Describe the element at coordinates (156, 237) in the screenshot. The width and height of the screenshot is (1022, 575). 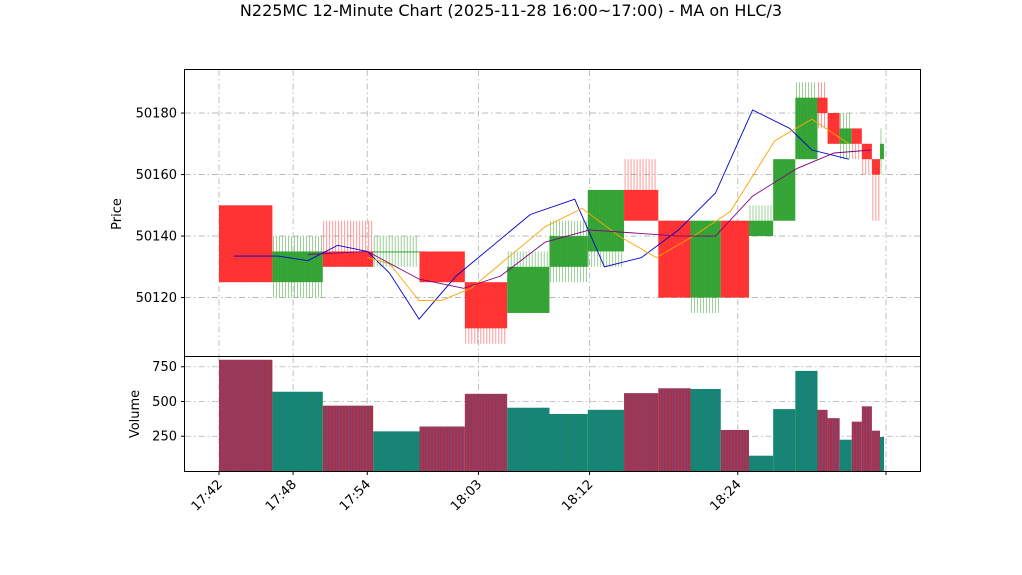
I see `price-tick-label-1: 50140` at that location.